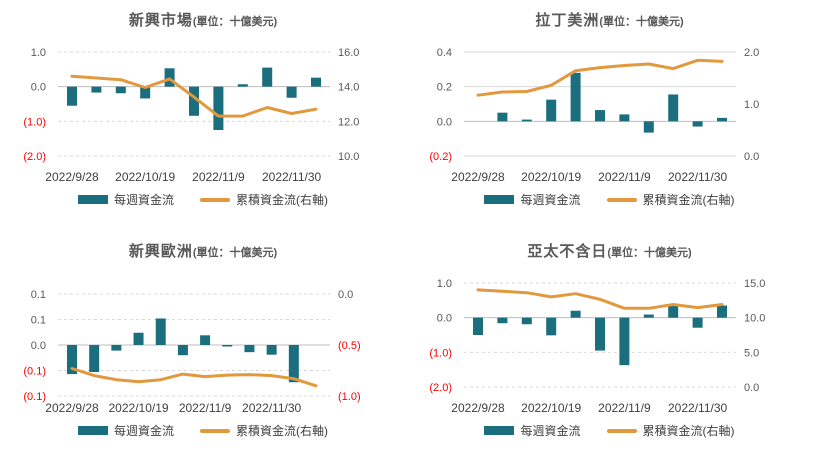  I want to click on chart-title-text: 新興歐洲, so click(160, 251).